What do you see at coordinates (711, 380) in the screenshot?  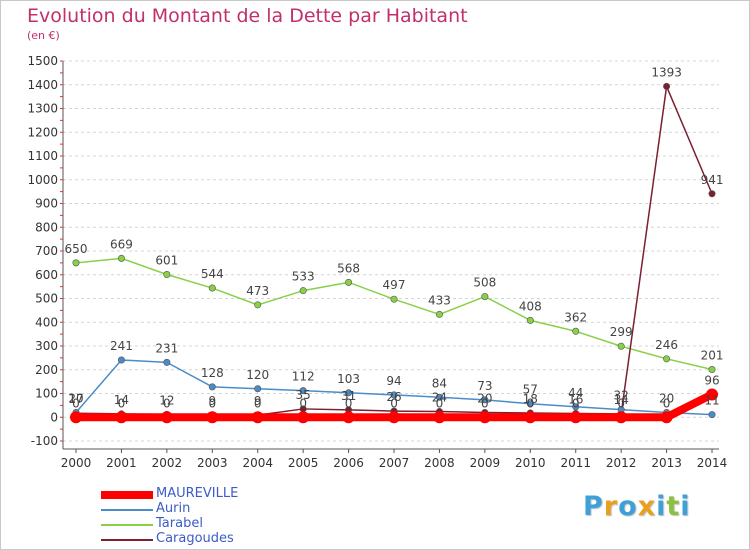 I see `data-label: 96` at bounding box center [711, 380].